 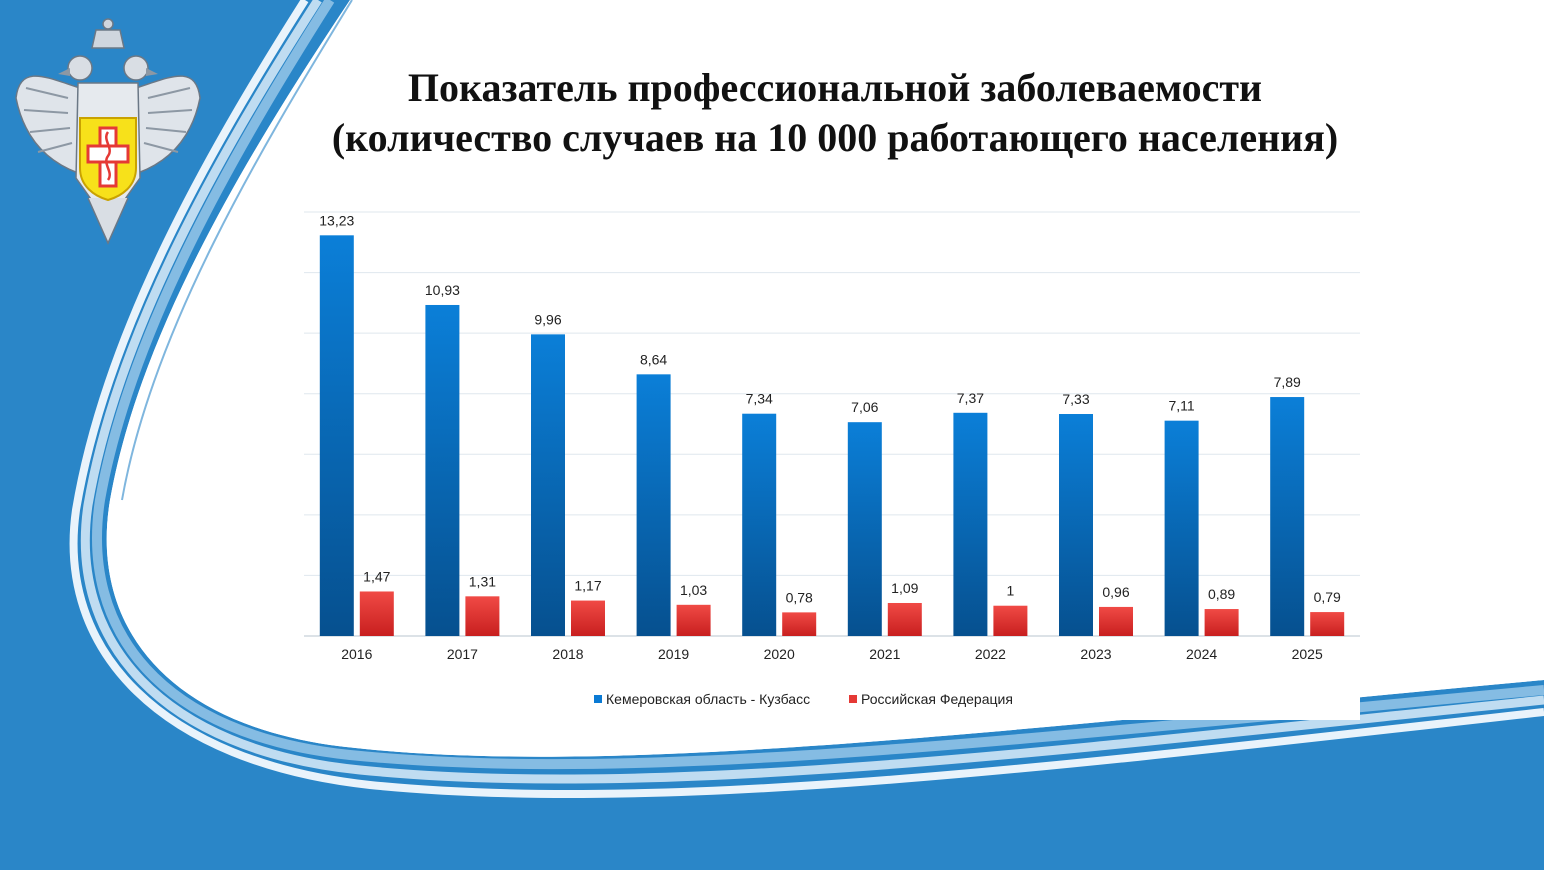 I want to click on x-axis-ticks: 2016 2017 2018 2019 2020 2021 2022 2023 2024 2025, so click(x=832, y=654).